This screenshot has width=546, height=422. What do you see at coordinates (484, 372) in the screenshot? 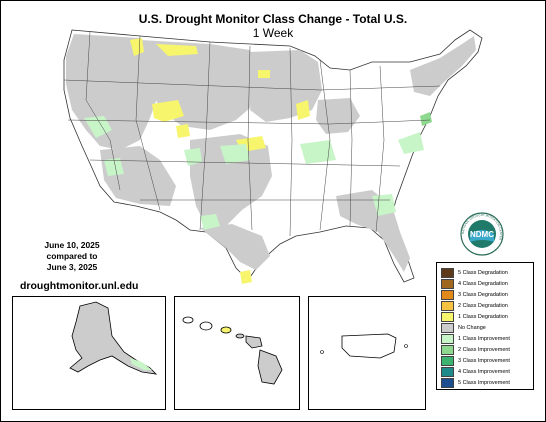
I see `legend-label: 4 Class Improvement` at bounding box center [484, 372].